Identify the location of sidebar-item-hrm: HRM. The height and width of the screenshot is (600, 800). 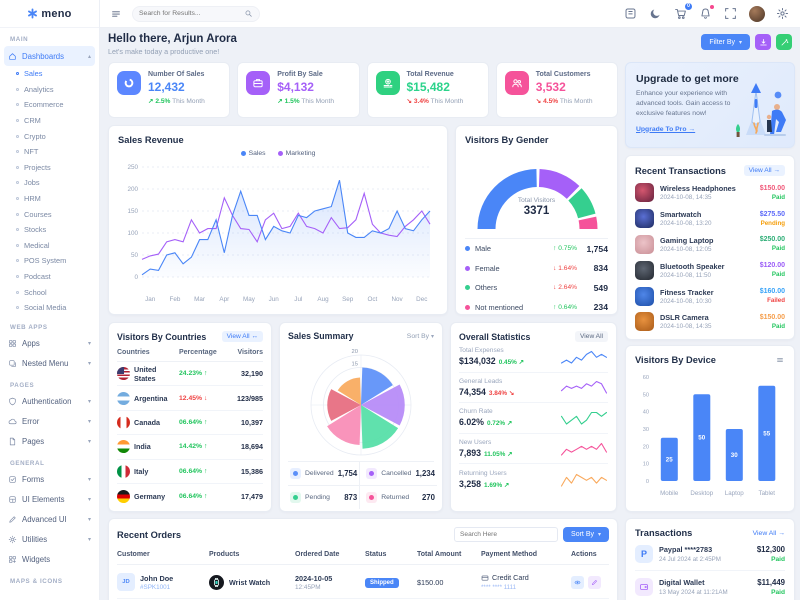
(49, 199).